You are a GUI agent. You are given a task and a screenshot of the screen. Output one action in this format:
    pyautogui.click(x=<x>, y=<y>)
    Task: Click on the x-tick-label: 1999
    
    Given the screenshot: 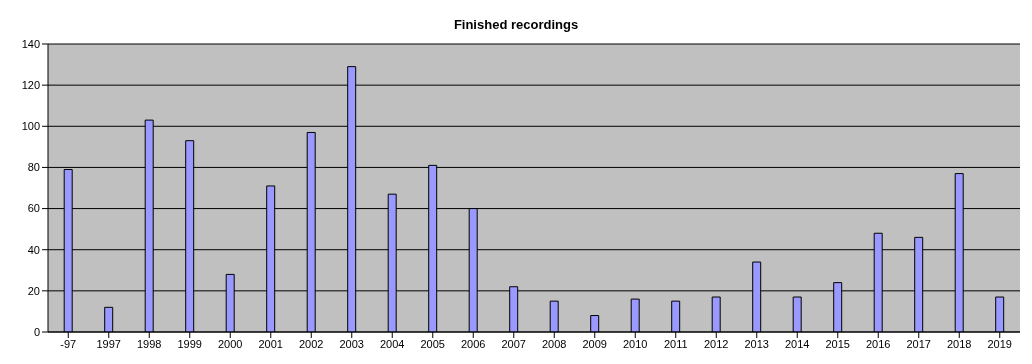 What is the action you would take?
    pyautogui.click(x=189, y=343)
    